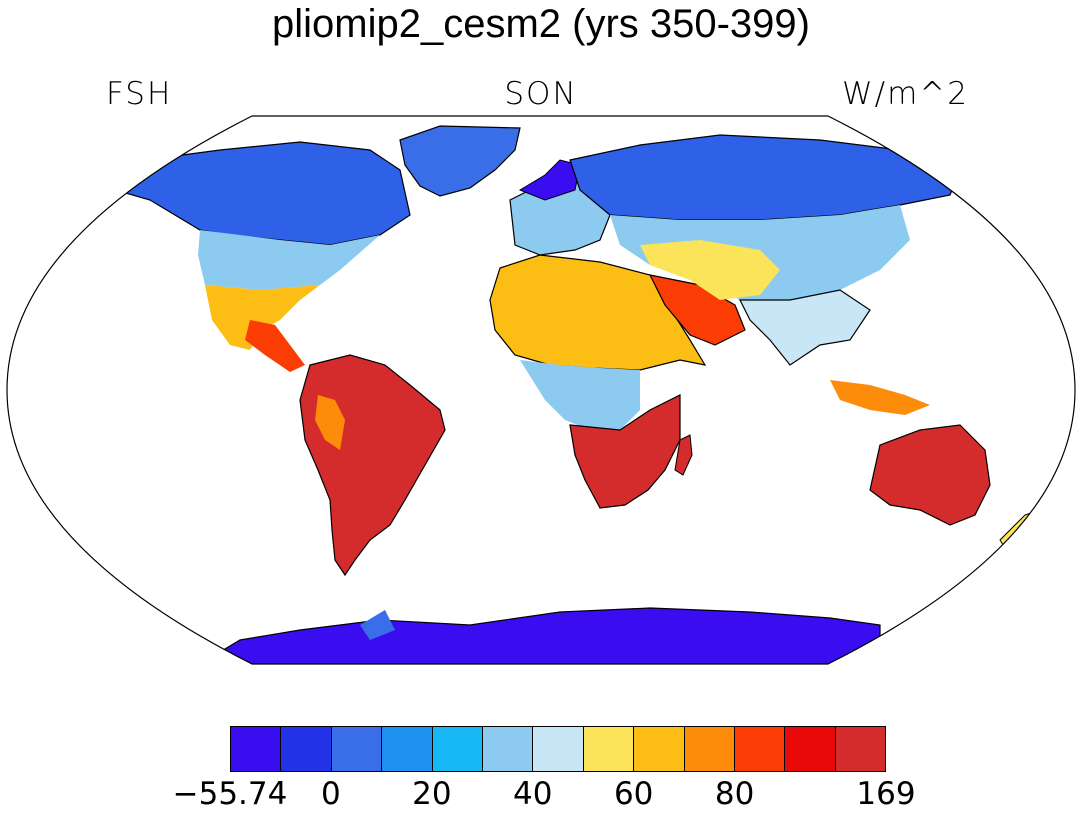 The height and width of the screenshot is (816, 1082). I want to click on colorbar, so click(558, 749).